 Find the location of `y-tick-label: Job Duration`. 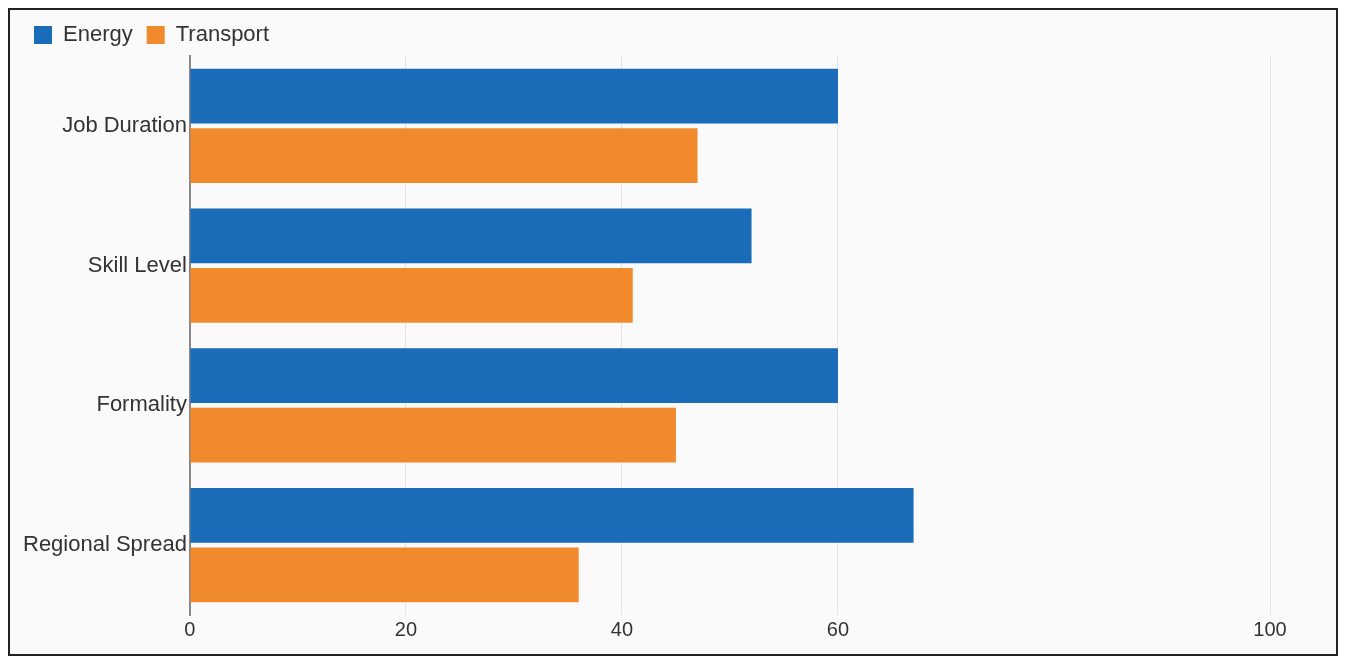

y-tick-label: Job Duration is located at coordinates (124, 124).